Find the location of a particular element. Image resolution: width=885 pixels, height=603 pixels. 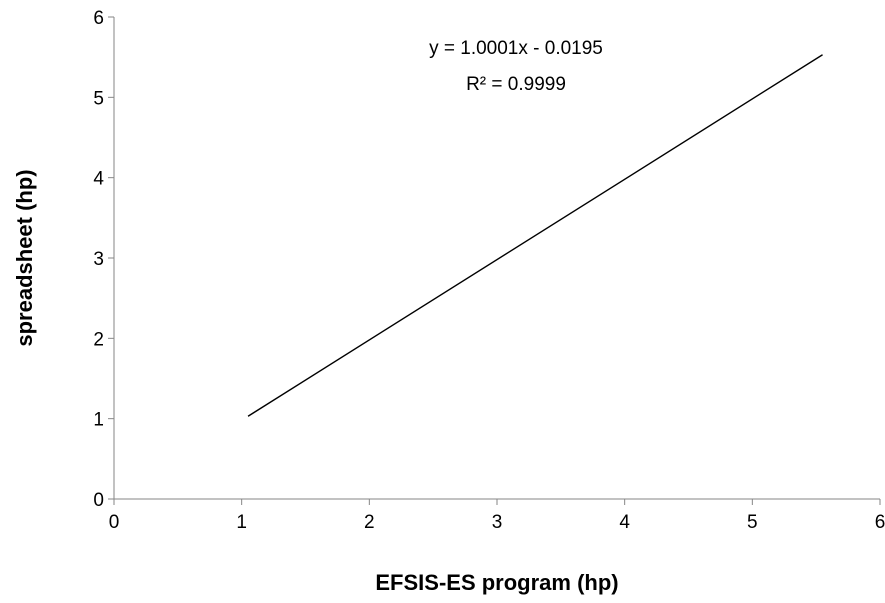

y-tick-label: 2 is located at coordinates (98, 339).